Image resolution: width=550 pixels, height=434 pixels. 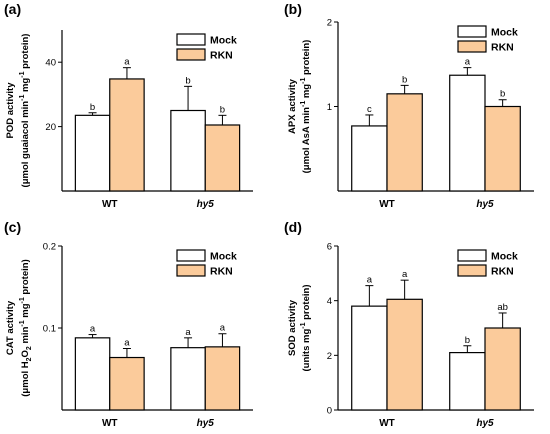 What do you see at coordinates (329, 247) in the screenshot?
I see `y-tick-label: 6` at bounding box center [329, 247].